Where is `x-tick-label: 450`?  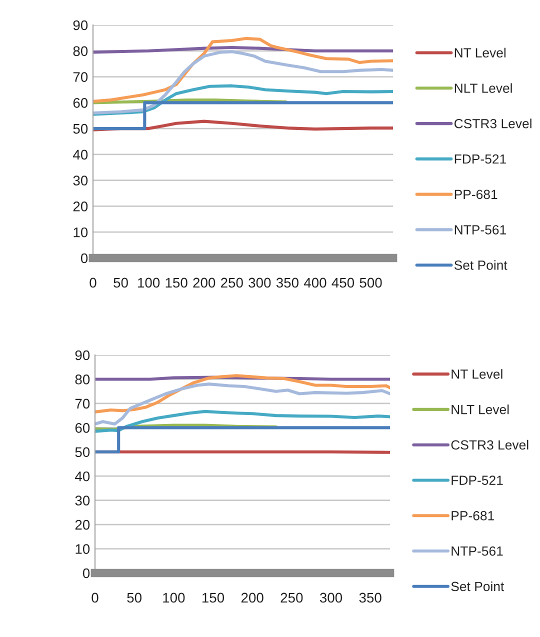 x-tick-label: 450 is located at coordinates (343, 283).